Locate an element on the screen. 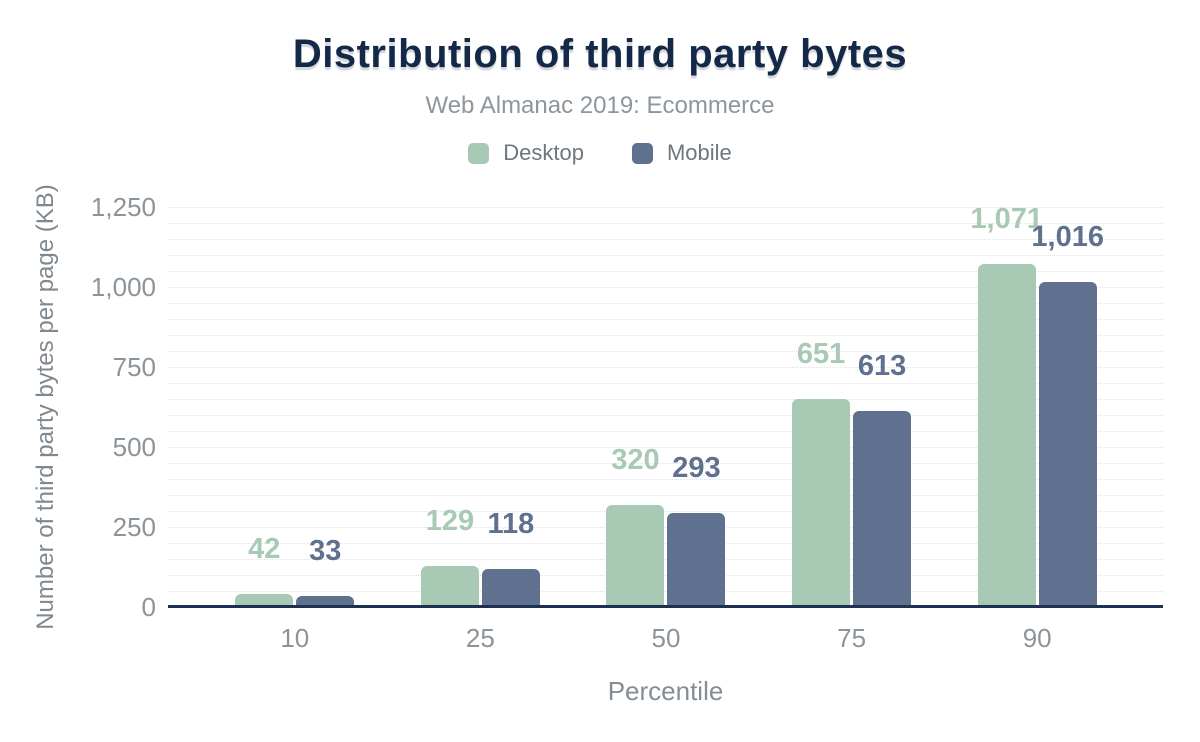 This screenshot has width=1200, height=742. x-axis-line is located at coordinates (665, 606).